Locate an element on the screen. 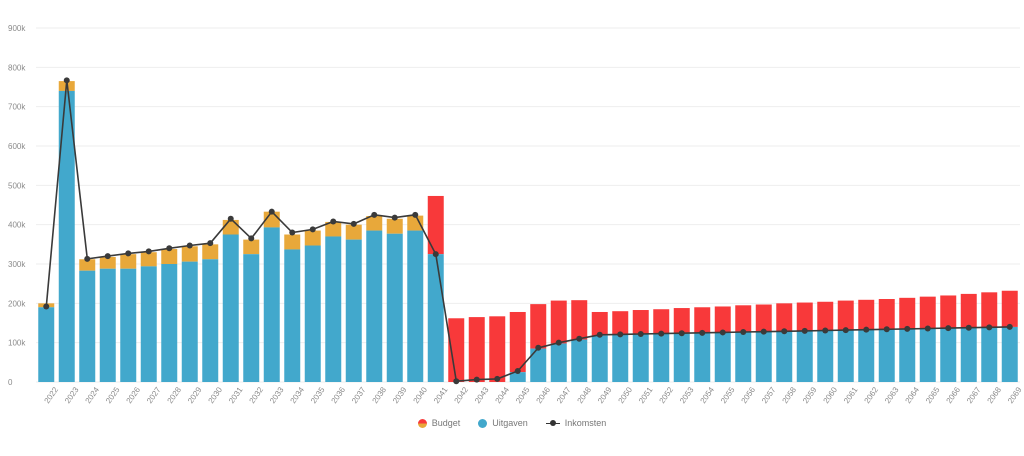 The height and width of the screenshot is (456, 1024). legend-item-uitgaven: Uitgaven is located at coordinates (503, 423).